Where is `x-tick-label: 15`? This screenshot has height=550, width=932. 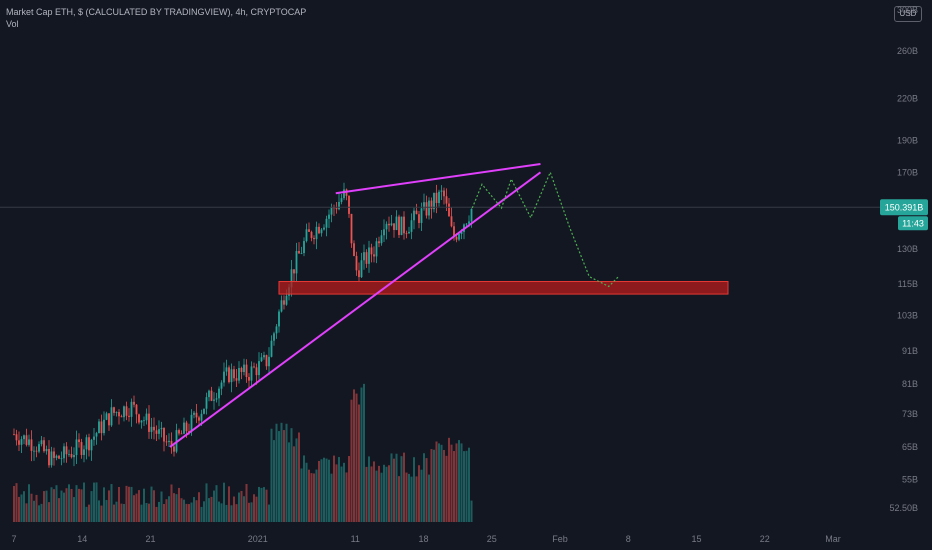 x-tick-label: 15 is located at coordinates (696, 539).